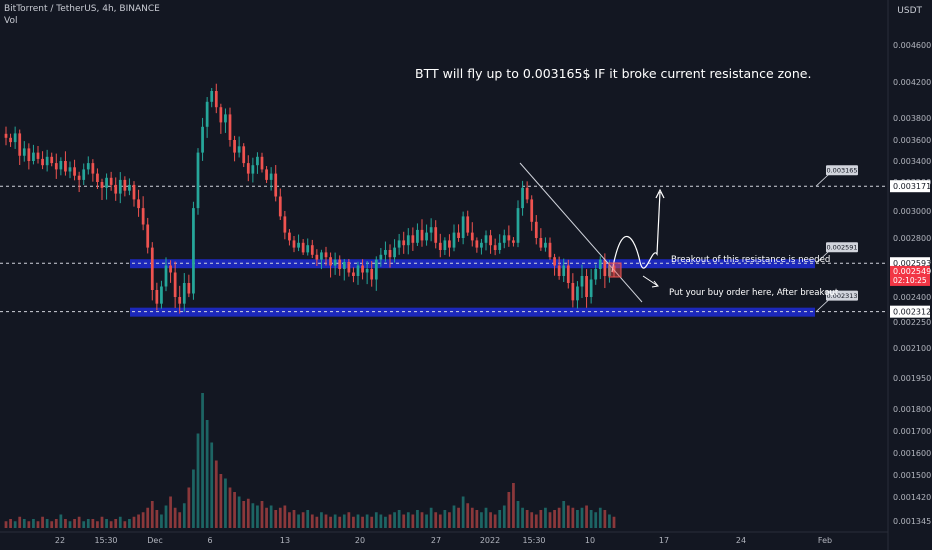 The height and width of the screenshot is (550, 932). What do you see at coordinates (636, 232) in the screenshot?
I see `projection-path` at bounding box center [636, 232].